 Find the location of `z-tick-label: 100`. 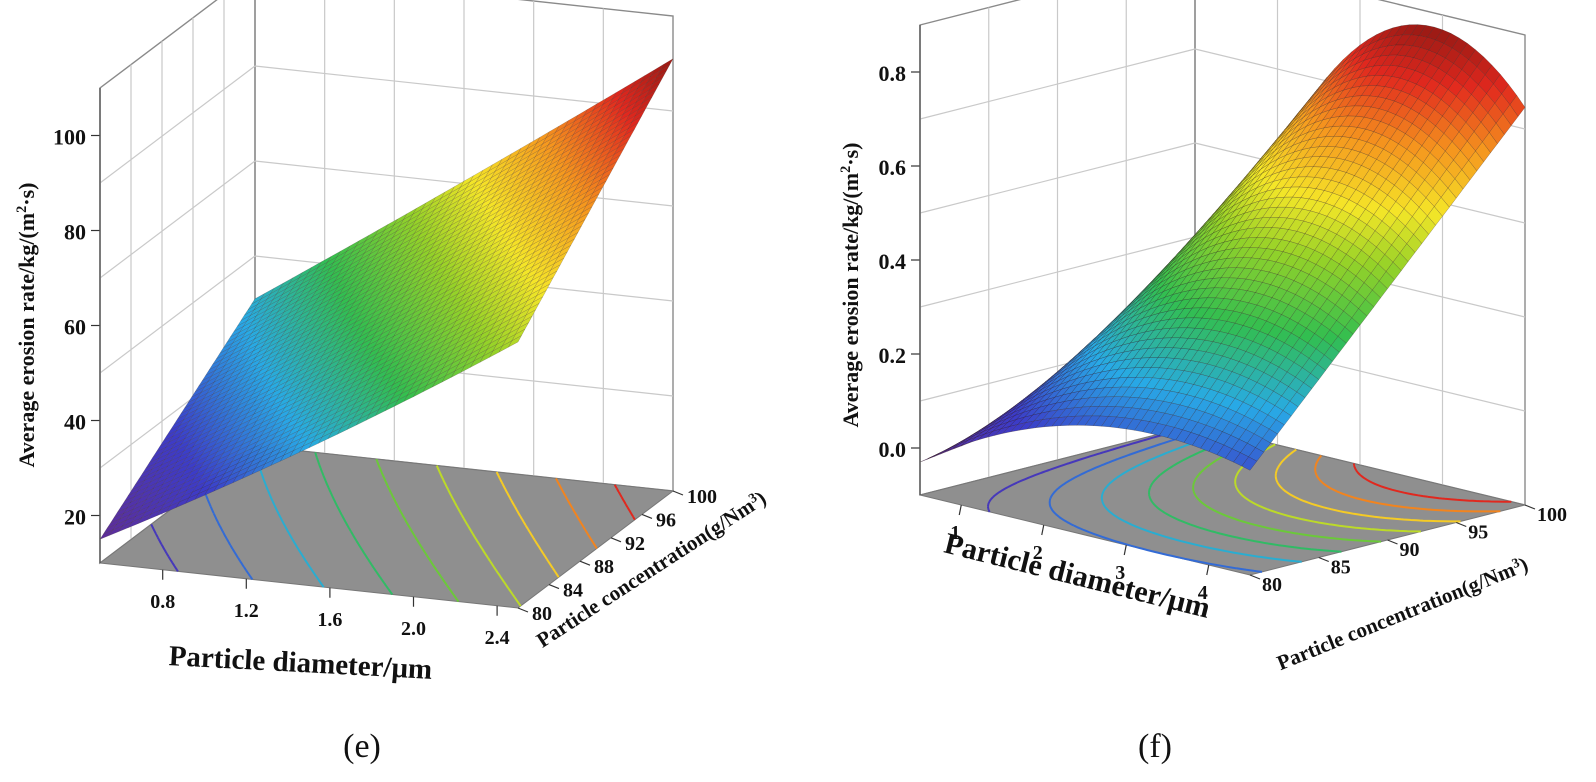

z-tick-label: 100 is located at coordinates (69, 137).